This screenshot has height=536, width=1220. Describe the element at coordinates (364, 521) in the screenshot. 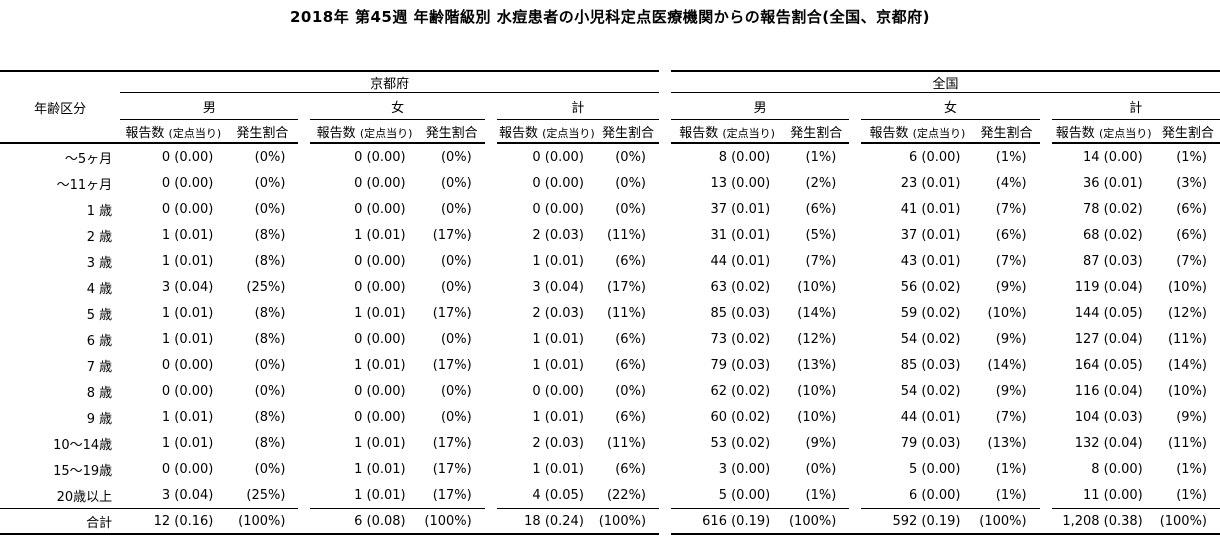

I see `count-cell: 6 (0.08)` at that location.